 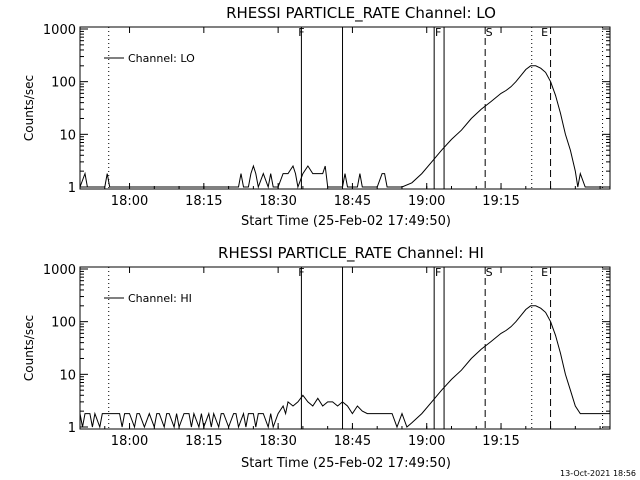 I want to click on chart-title: RHESSI PARTICLE_RATE Channel: HI, so click(x=351, y=253).